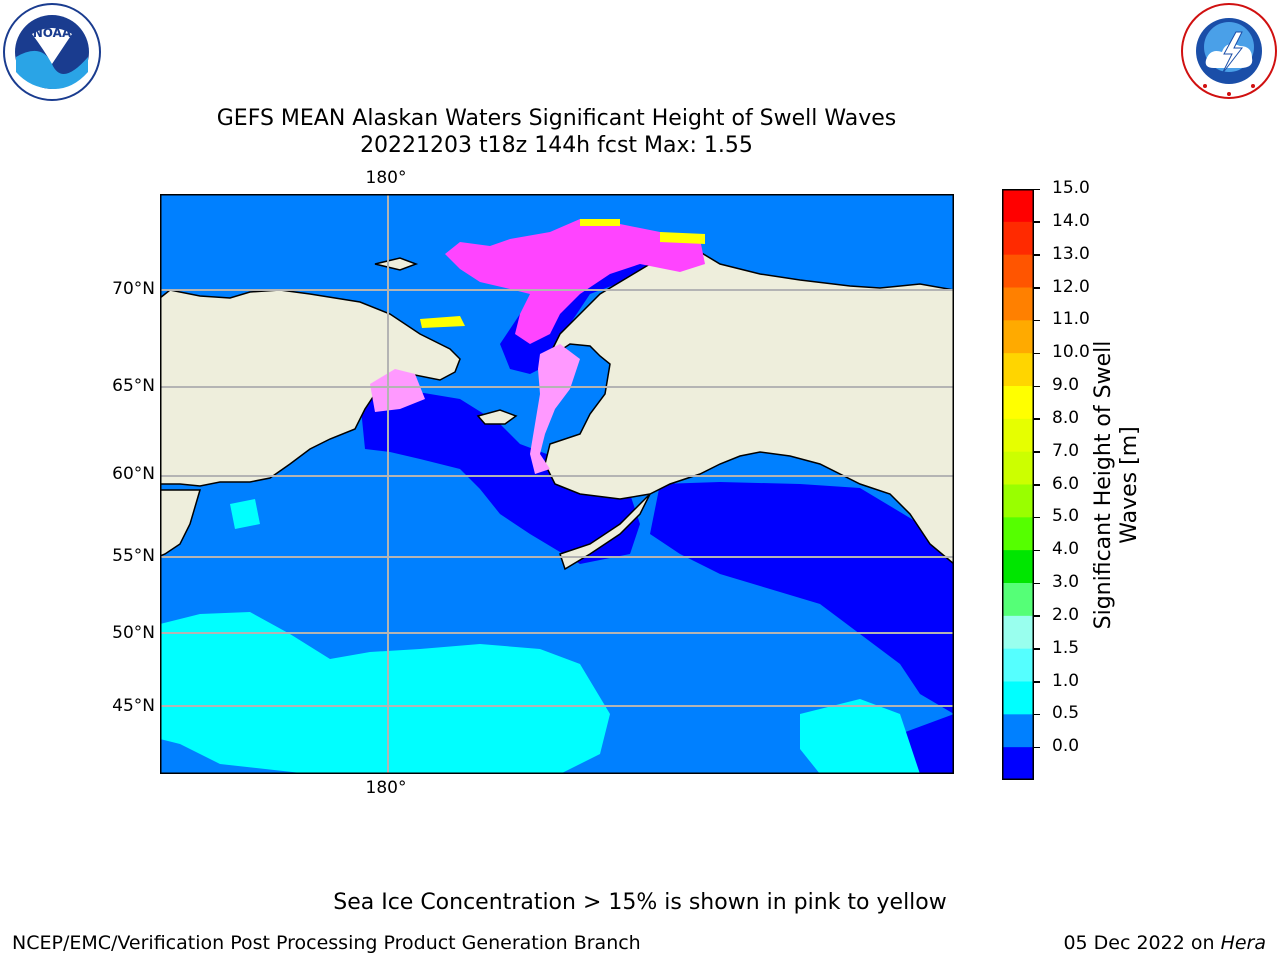 The width and height of the screenshot is (1280, 960). What do you see at coordinates (1129, 485) in the screenshot?
I see `colorbar-label-line2: Waves [m]` at bounding box center [1129, 485].